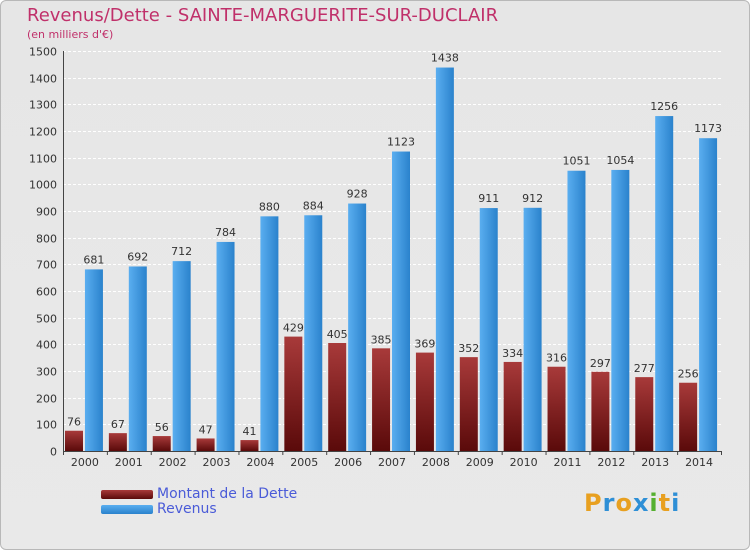 Image resolution: width=750 pixels, height=550 pixels. I want to click on logo-letter: t, so click(665, 503).